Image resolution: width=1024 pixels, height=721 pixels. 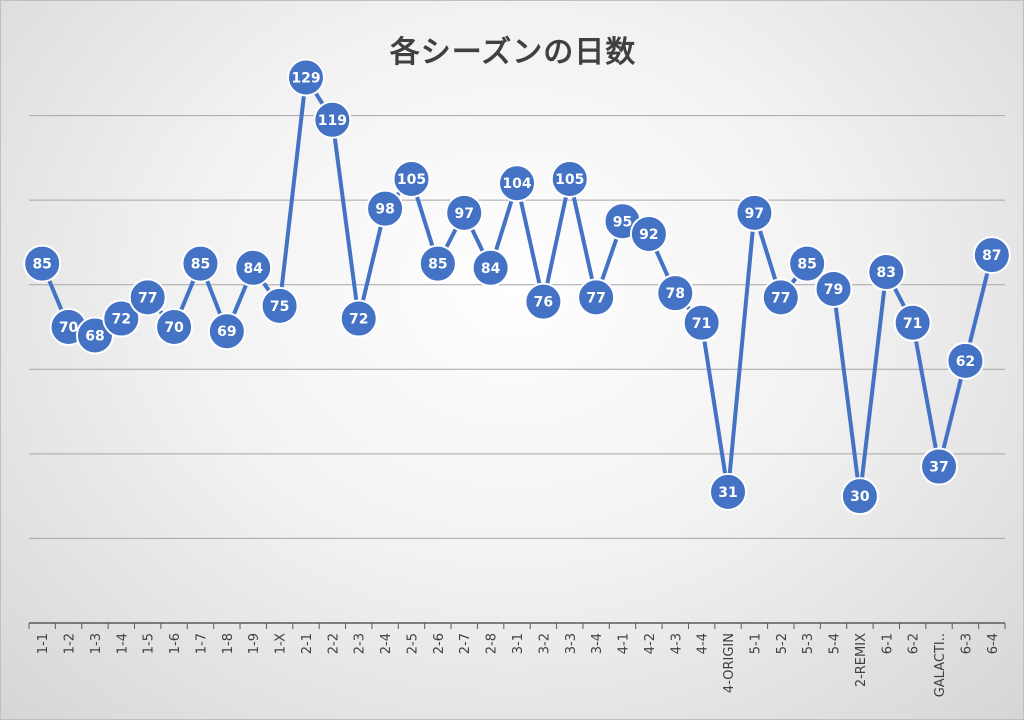 I want to click on data-label: 92, so click(x=648, y=235).